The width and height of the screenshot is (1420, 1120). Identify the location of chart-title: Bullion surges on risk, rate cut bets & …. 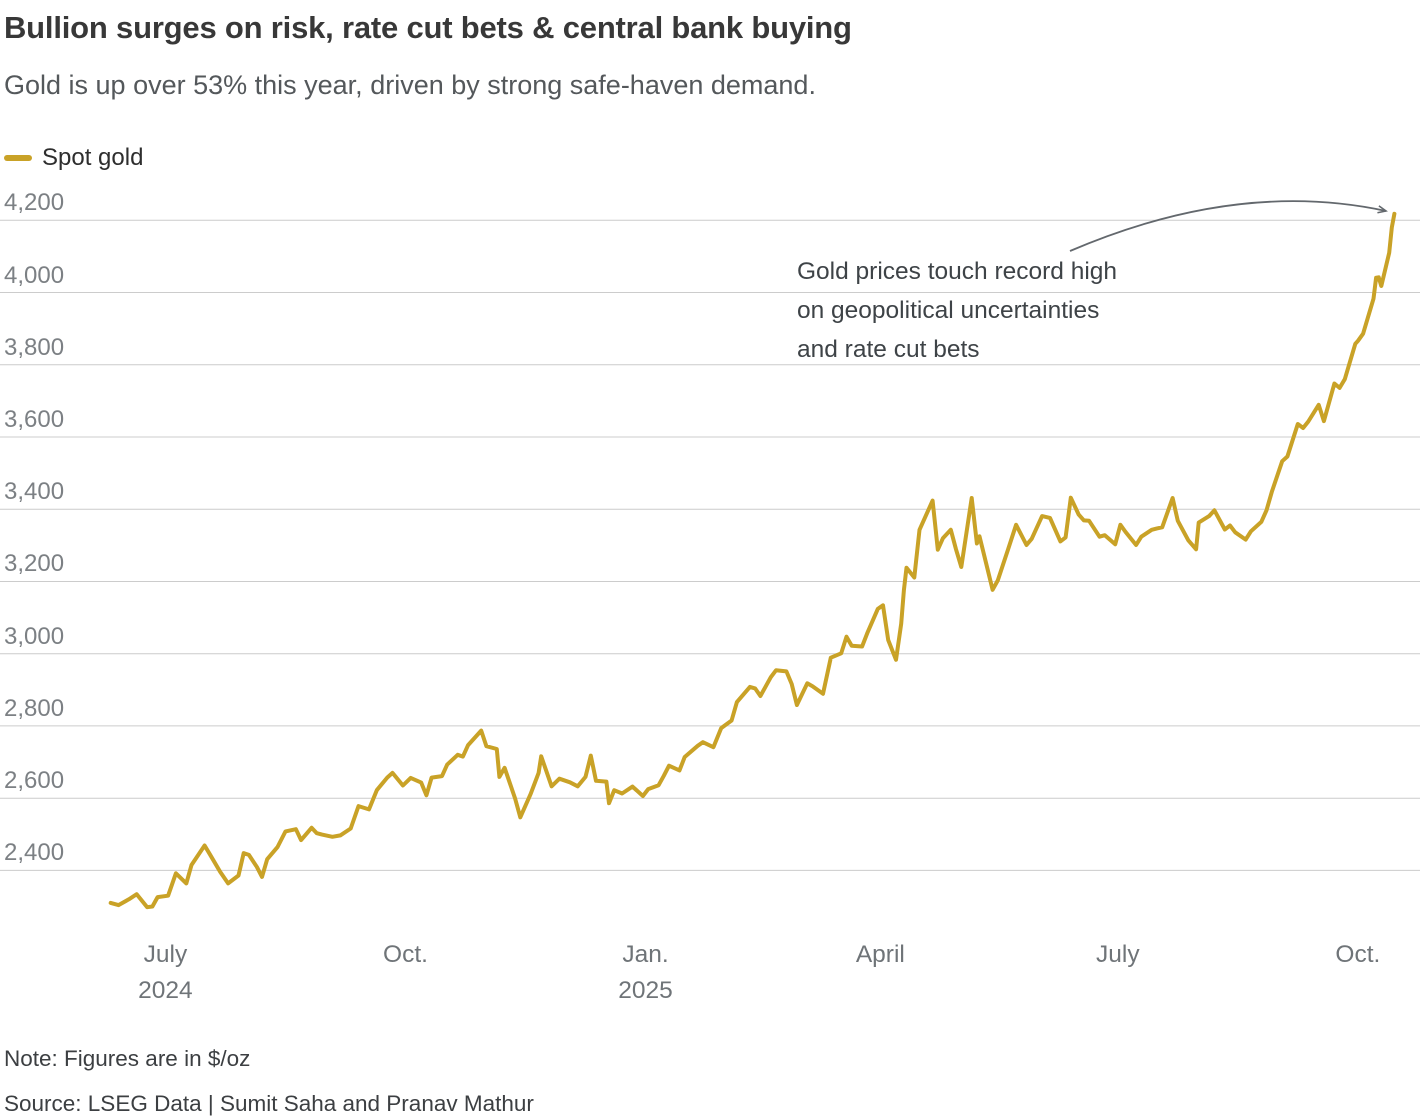
(428, 27).